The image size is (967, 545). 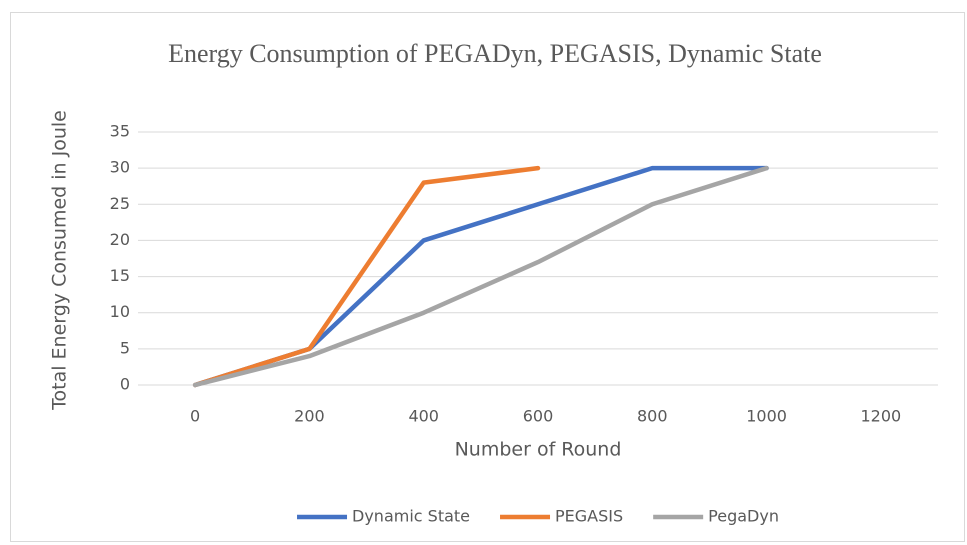 I want to click on y-axis-label: Total Energy Consumed in Joule, so click(x=60, y=260).